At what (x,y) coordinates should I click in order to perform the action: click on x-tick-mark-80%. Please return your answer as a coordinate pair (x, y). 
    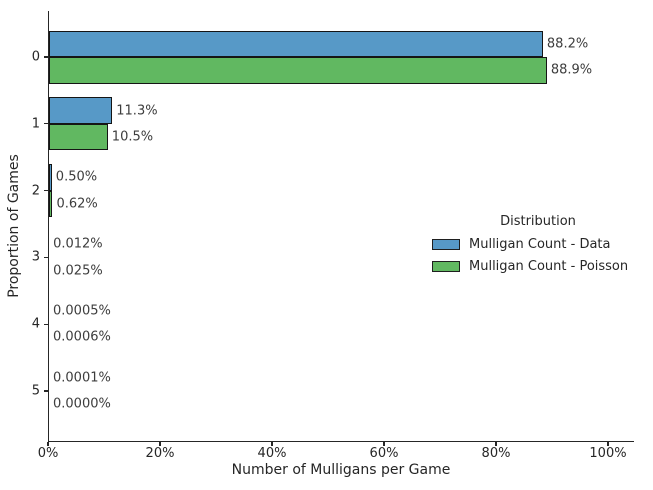
    Looking at the image, I should click on (496, 444).